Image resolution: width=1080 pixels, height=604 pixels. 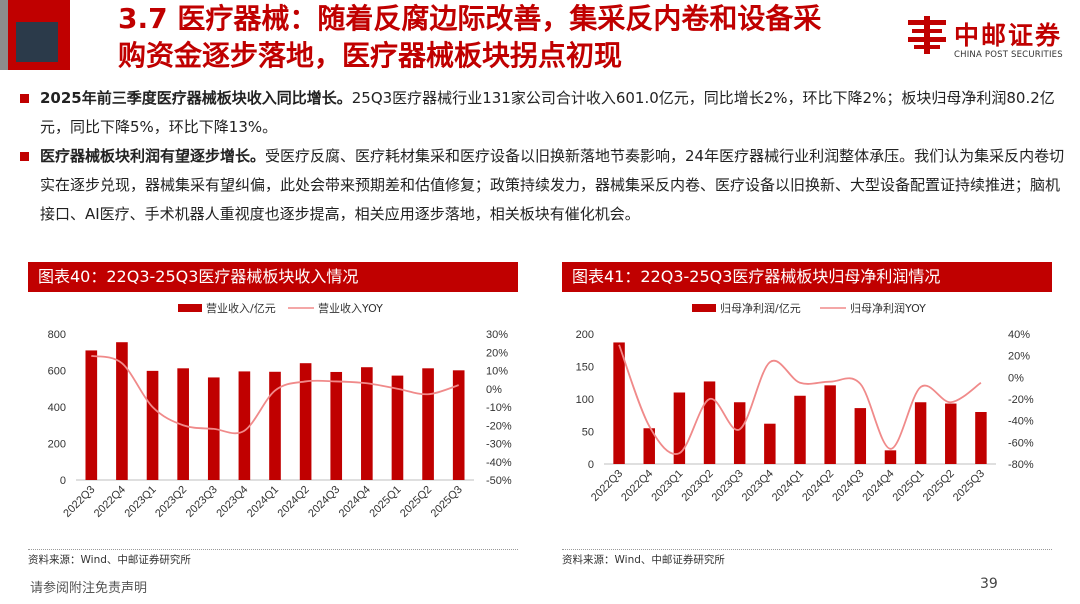 I want to click on page-number: 39, so click(x=989, y=584).